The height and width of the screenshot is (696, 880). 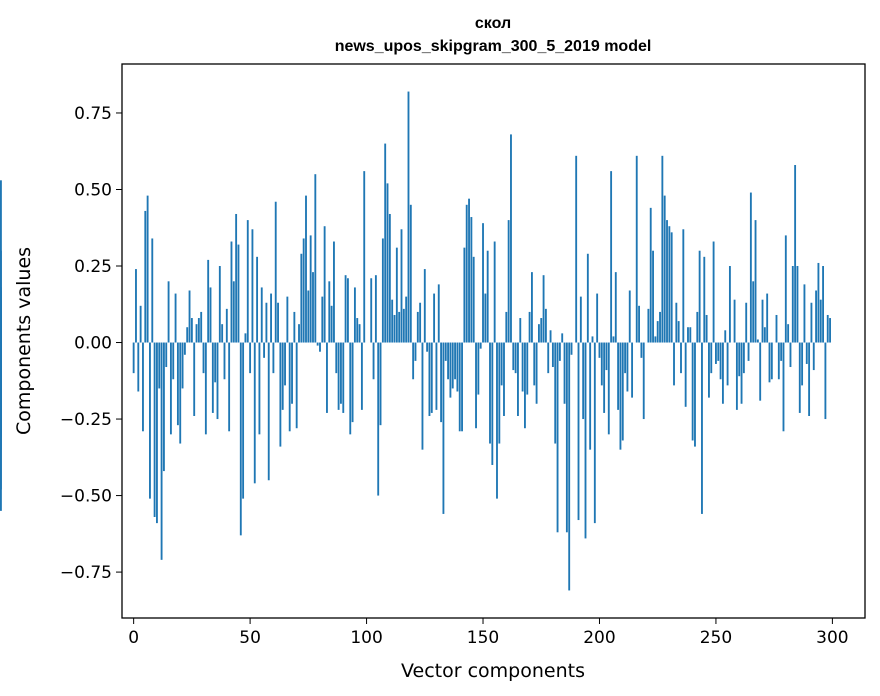 What do you see at coordinates (93, 267) in the screenshot?
I see `y-tick-label: 0.25` at bounding box center [93, 267].